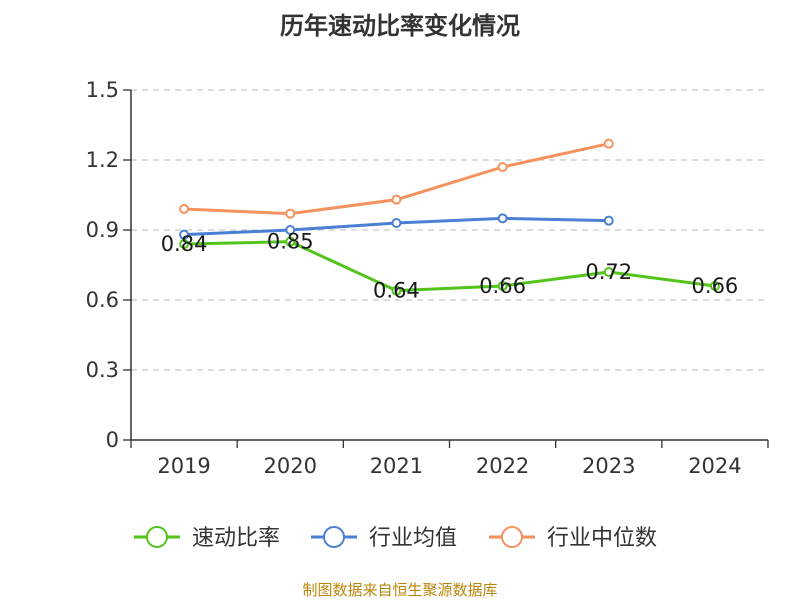  What do you see at coordinates (102, 370) in the screenshot?
I see `y-tick-label: 0.3` at bounding box center [102, 370].